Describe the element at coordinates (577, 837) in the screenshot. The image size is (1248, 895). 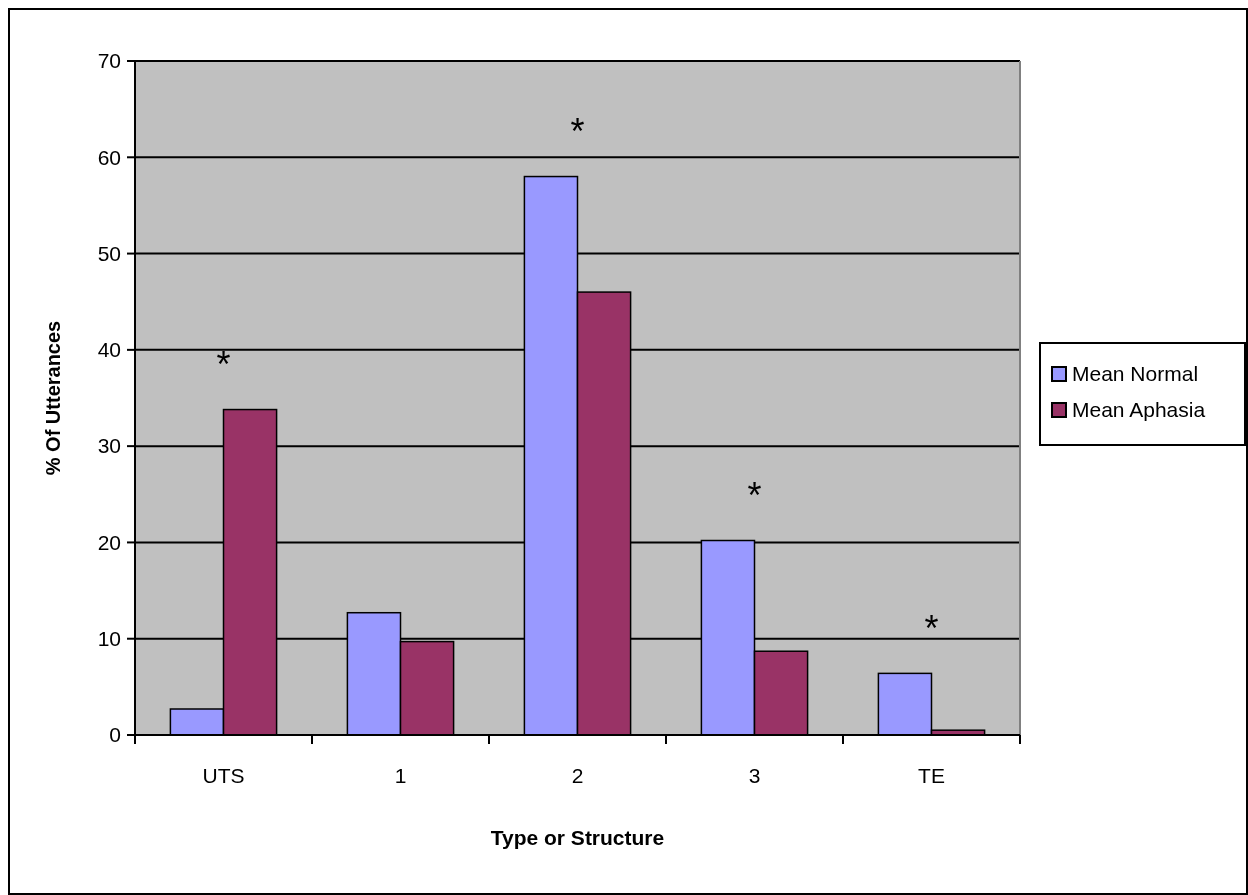
I see `x-axis-title: Type or Structure` at that location.